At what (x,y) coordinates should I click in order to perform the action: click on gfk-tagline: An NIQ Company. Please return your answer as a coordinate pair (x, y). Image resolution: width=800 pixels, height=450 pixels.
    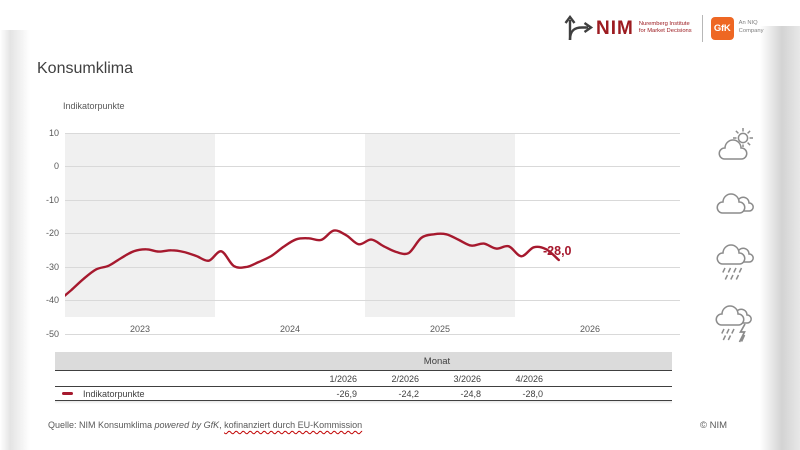
    Looking at the image, I should click on (751, 27).